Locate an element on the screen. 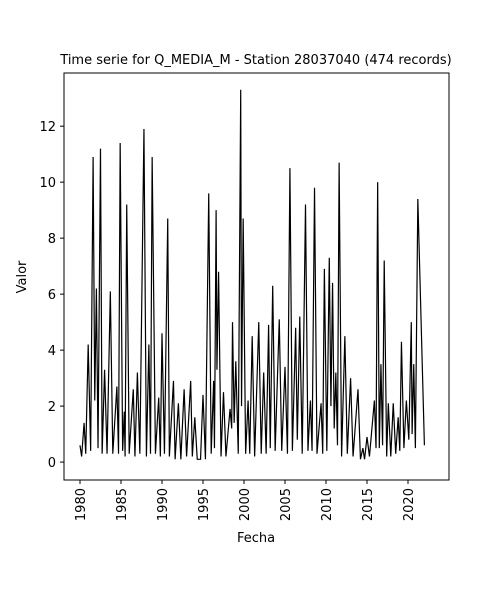 Image resolution: width=500 pixels, height=600 pixels. x-axis-label: Fecha is located at coordinates (256, 538).